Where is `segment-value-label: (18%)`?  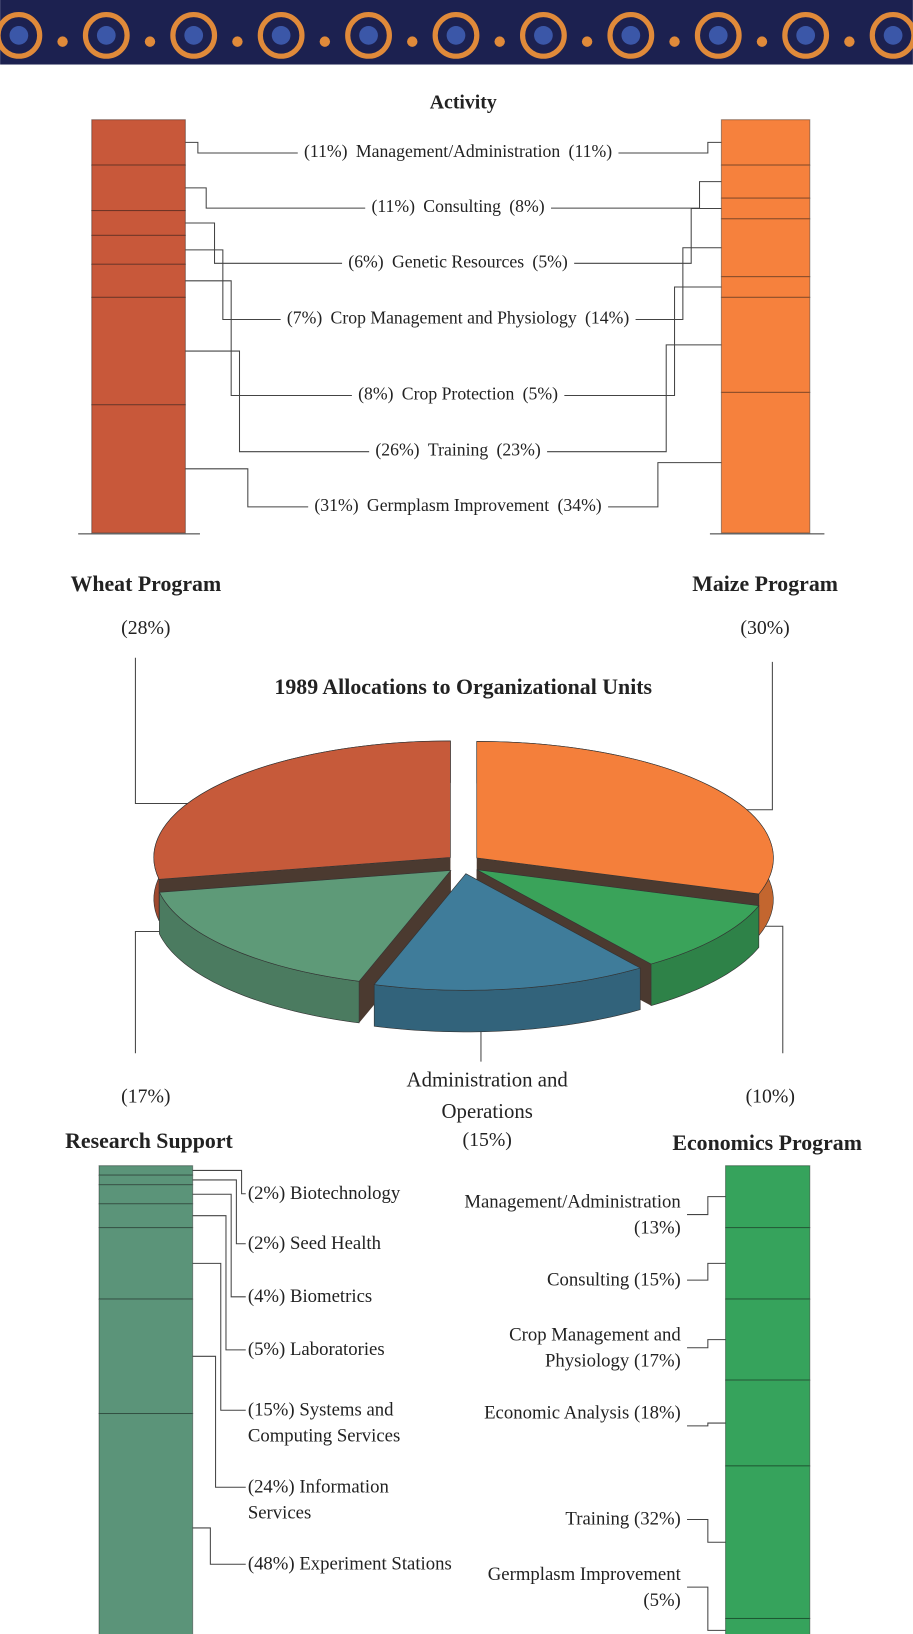 segment-value-label: (18%) is located at coordinates (657, 1412).